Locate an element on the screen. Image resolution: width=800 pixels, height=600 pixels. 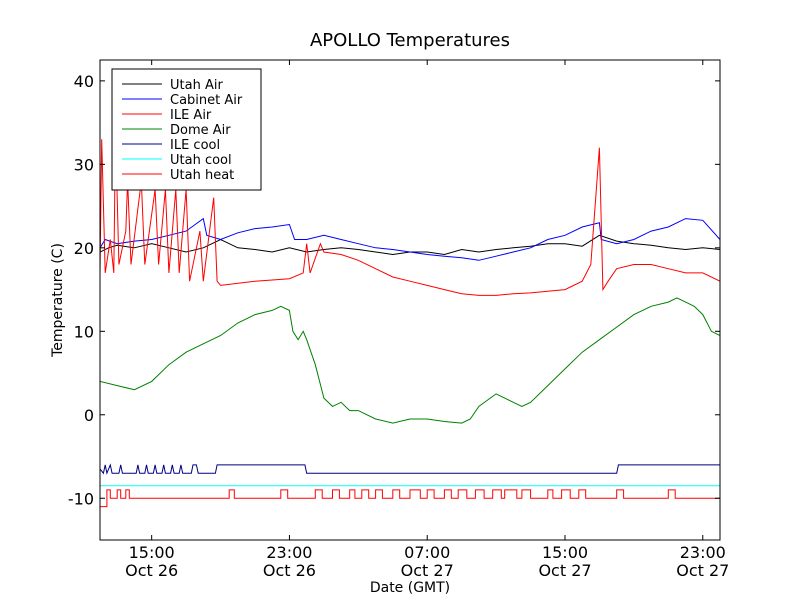
legend-label: Cabinet Air is located at coordinates (206, 100).